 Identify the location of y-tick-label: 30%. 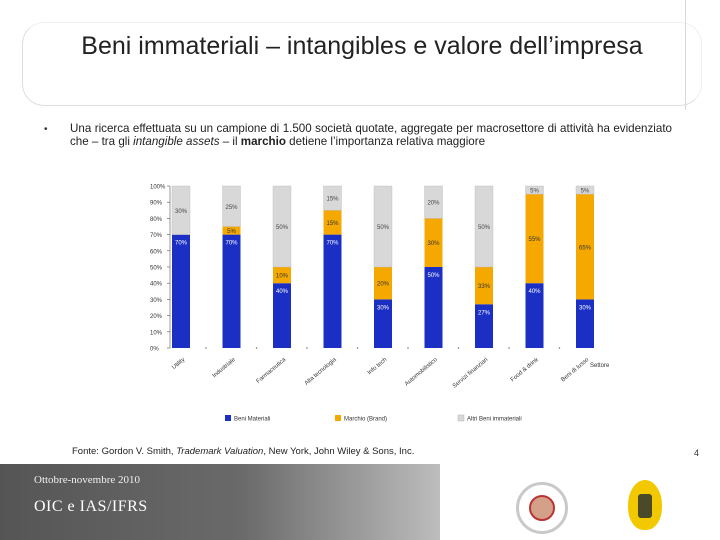
(156, 301).